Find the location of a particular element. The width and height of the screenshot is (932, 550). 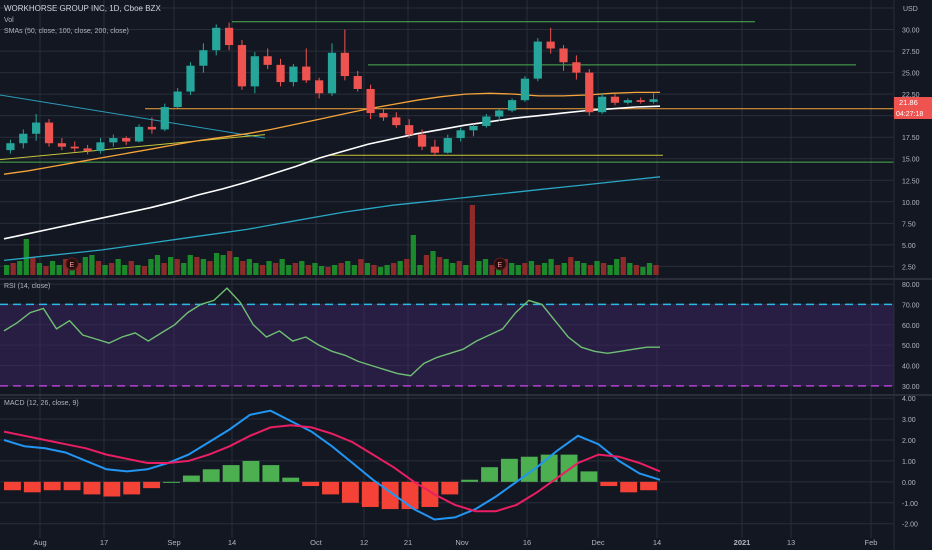

macd-legend: MACD (12, 26, close, 9) is located at coordinates (41, 403).